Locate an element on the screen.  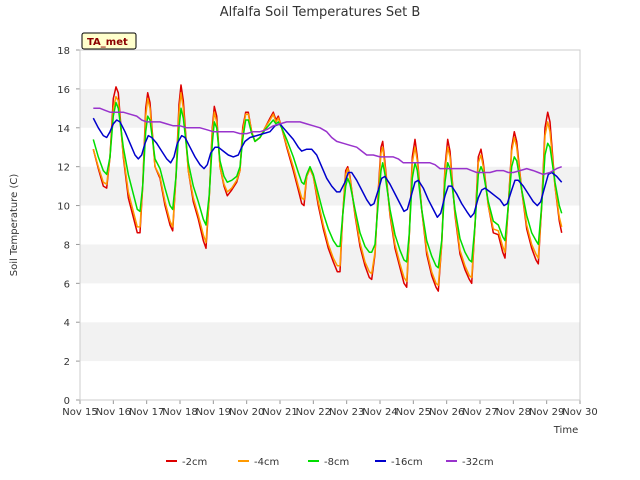
x-tick-label: Nov 17 is located at coordinates (146, 412).